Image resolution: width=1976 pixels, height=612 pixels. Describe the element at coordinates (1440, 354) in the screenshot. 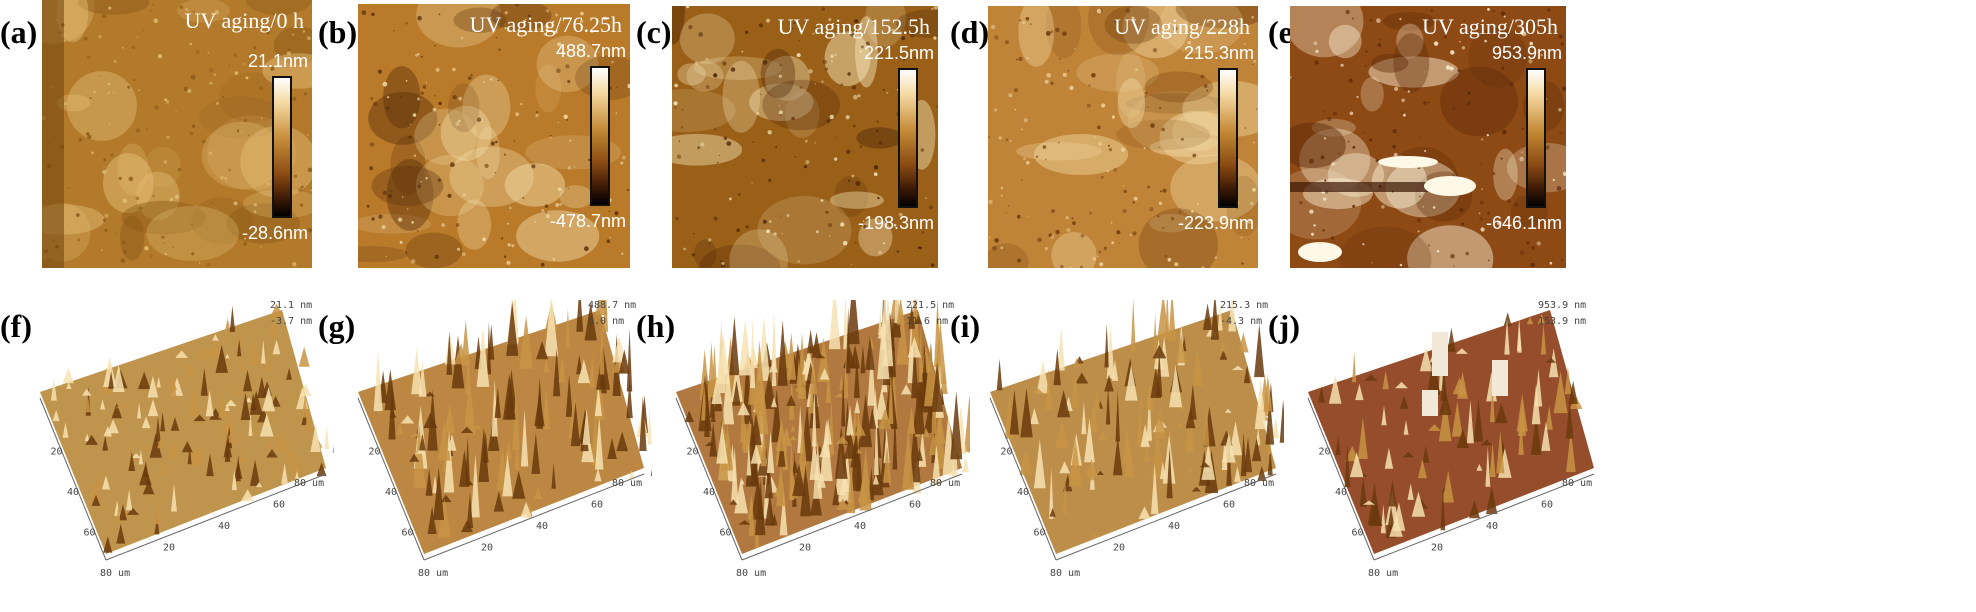

I see `tall-peak` at that location.